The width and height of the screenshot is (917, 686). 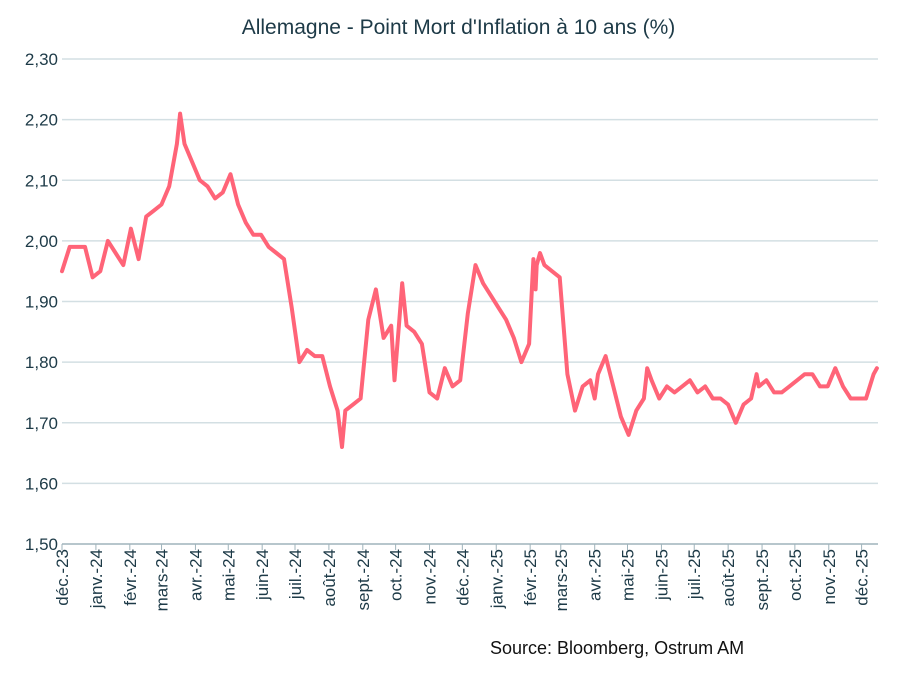 I want to click on x-tick-label: oct.-25, so click(x=795, y=575).